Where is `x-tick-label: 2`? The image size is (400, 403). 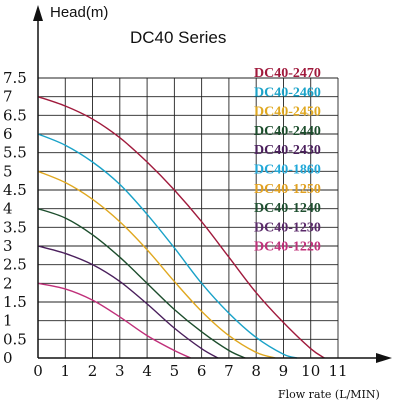 x-tick-label: 2 is located at coordinates (93, 371).